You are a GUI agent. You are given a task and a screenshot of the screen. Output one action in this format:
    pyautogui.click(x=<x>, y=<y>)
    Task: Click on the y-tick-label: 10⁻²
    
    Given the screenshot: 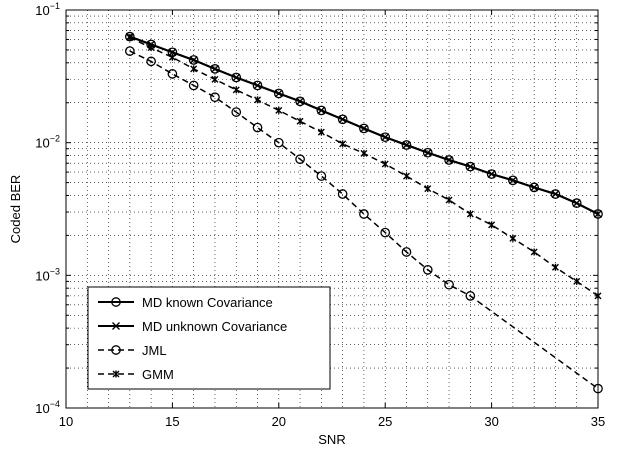 What is the action you would take?
    pyautogui.click(x=47, y=142)
    